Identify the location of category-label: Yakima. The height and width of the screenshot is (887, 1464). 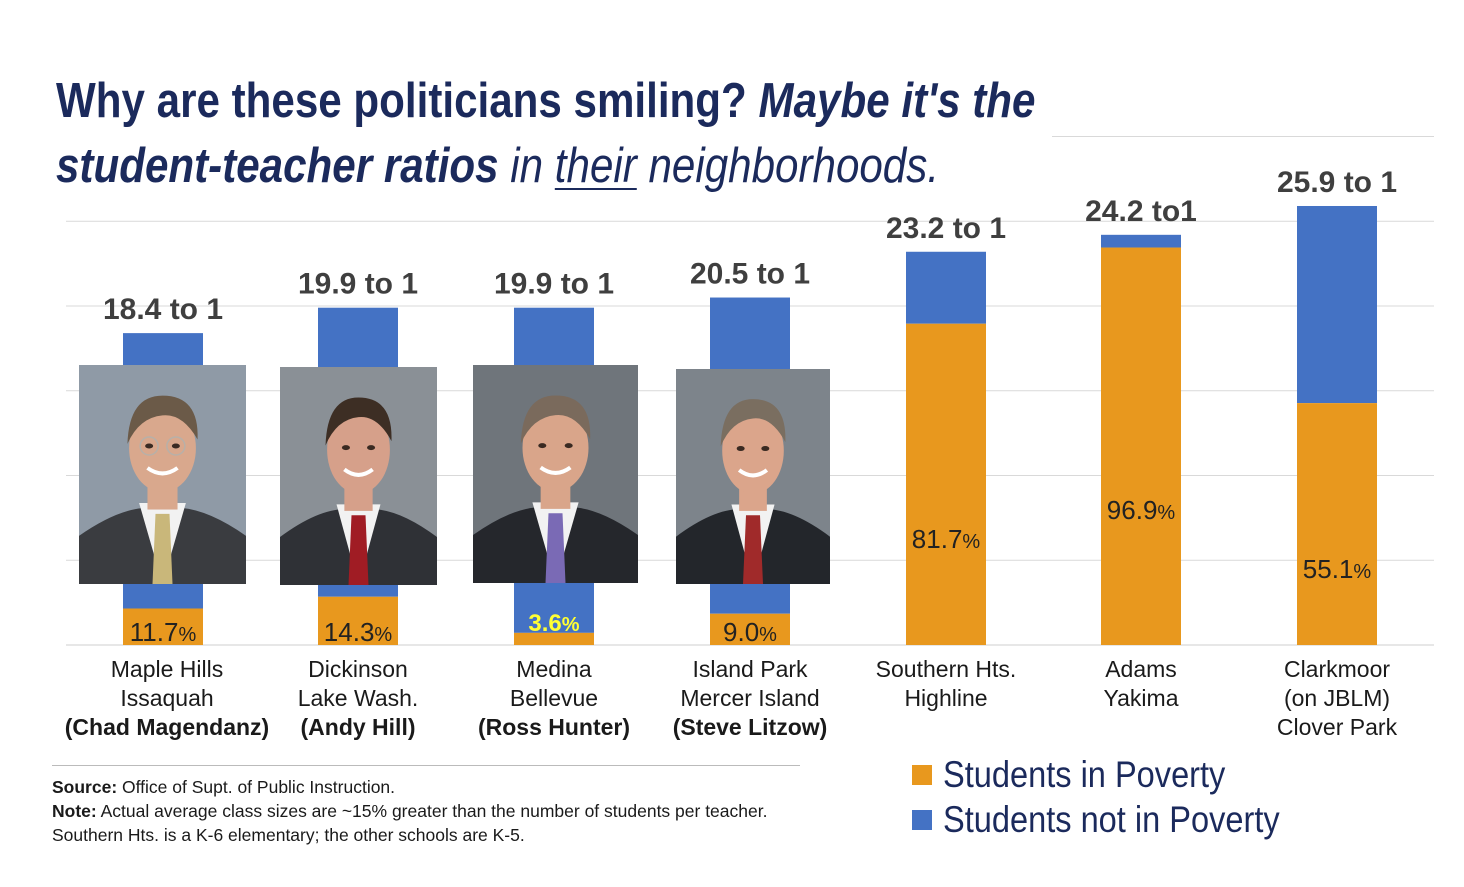
(1141, 698).